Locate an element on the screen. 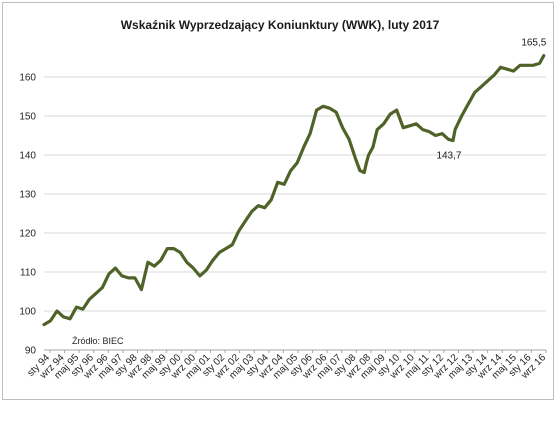 This screenshot has height=440, width=560. y-tick-label: 100 is located at coordinates (27, 312).